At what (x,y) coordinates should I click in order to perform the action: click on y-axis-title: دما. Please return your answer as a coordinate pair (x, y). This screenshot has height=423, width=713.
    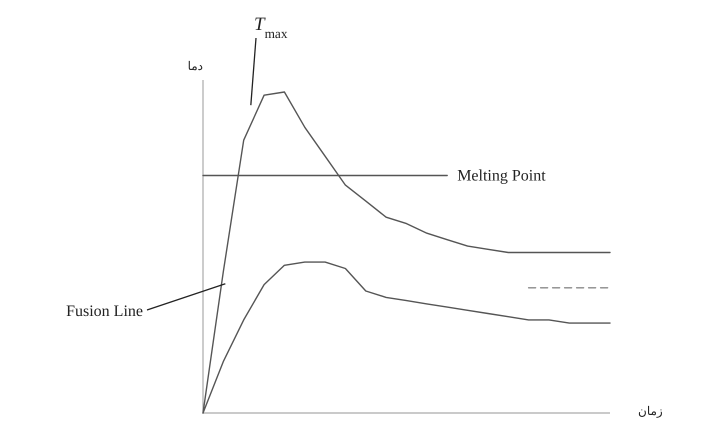
    Looking at the image, I should click on (195, 66).